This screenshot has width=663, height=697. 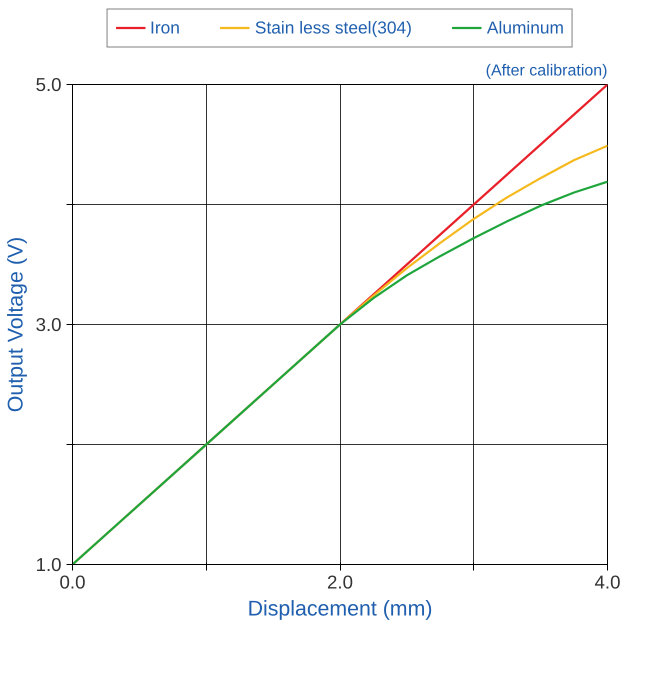 What do you see at coordinates (73, 582) in the screenshot?
I see `x-tick-label: 0.0` at bounding box center [73, 582].